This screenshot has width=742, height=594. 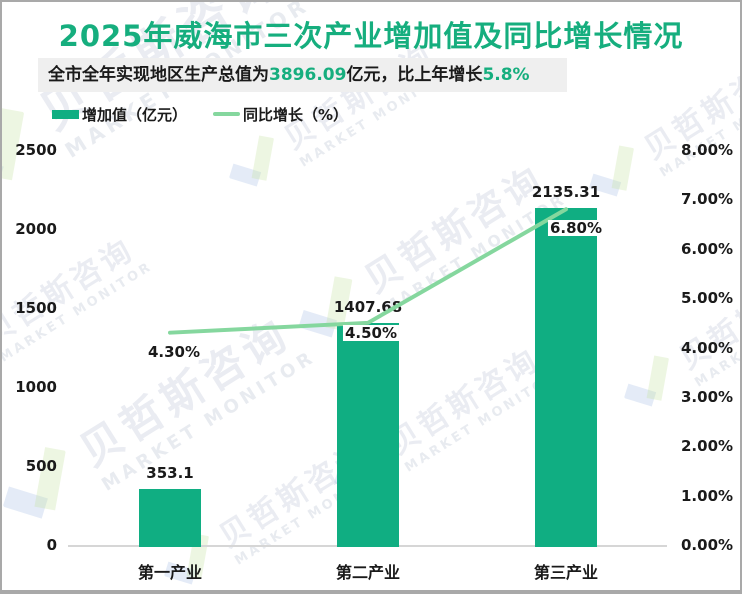 I want to click on right-axis-tick: 8.00%, so click(x=707, y=150).